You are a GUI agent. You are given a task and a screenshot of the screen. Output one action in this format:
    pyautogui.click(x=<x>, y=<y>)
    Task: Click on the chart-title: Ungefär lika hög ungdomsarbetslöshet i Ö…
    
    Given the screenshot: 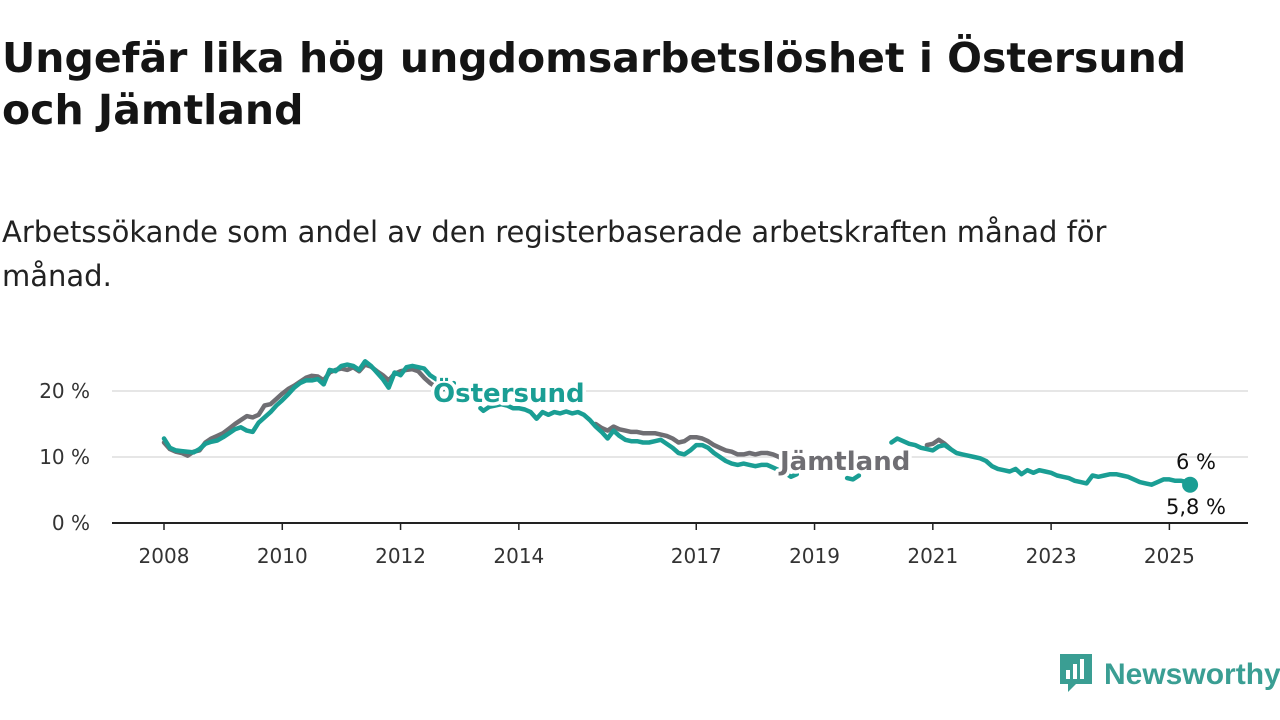 What is the action you would take?
    pyautogui.click(x=594, y=84)
    